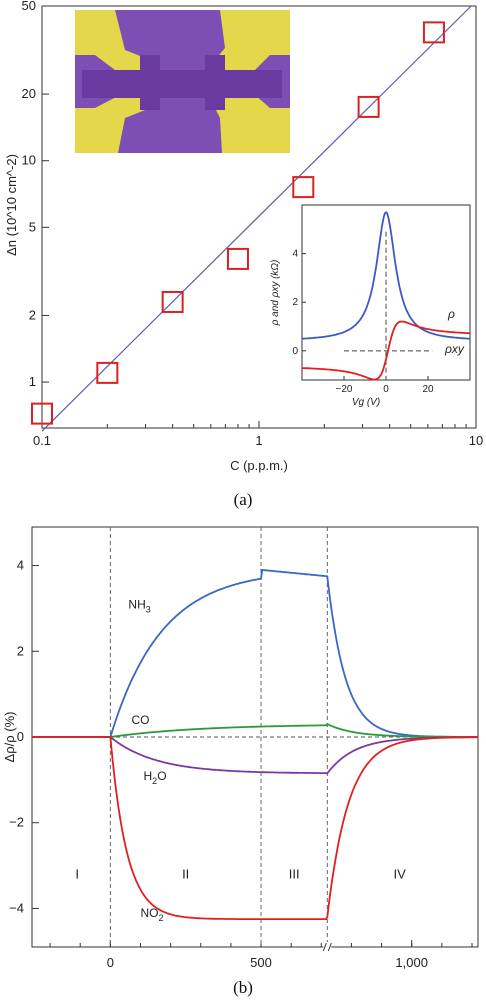 Image resolution: width=486 pixels, height=1000 pixels. I want to click on series-label: NH3, so click(139, 605).